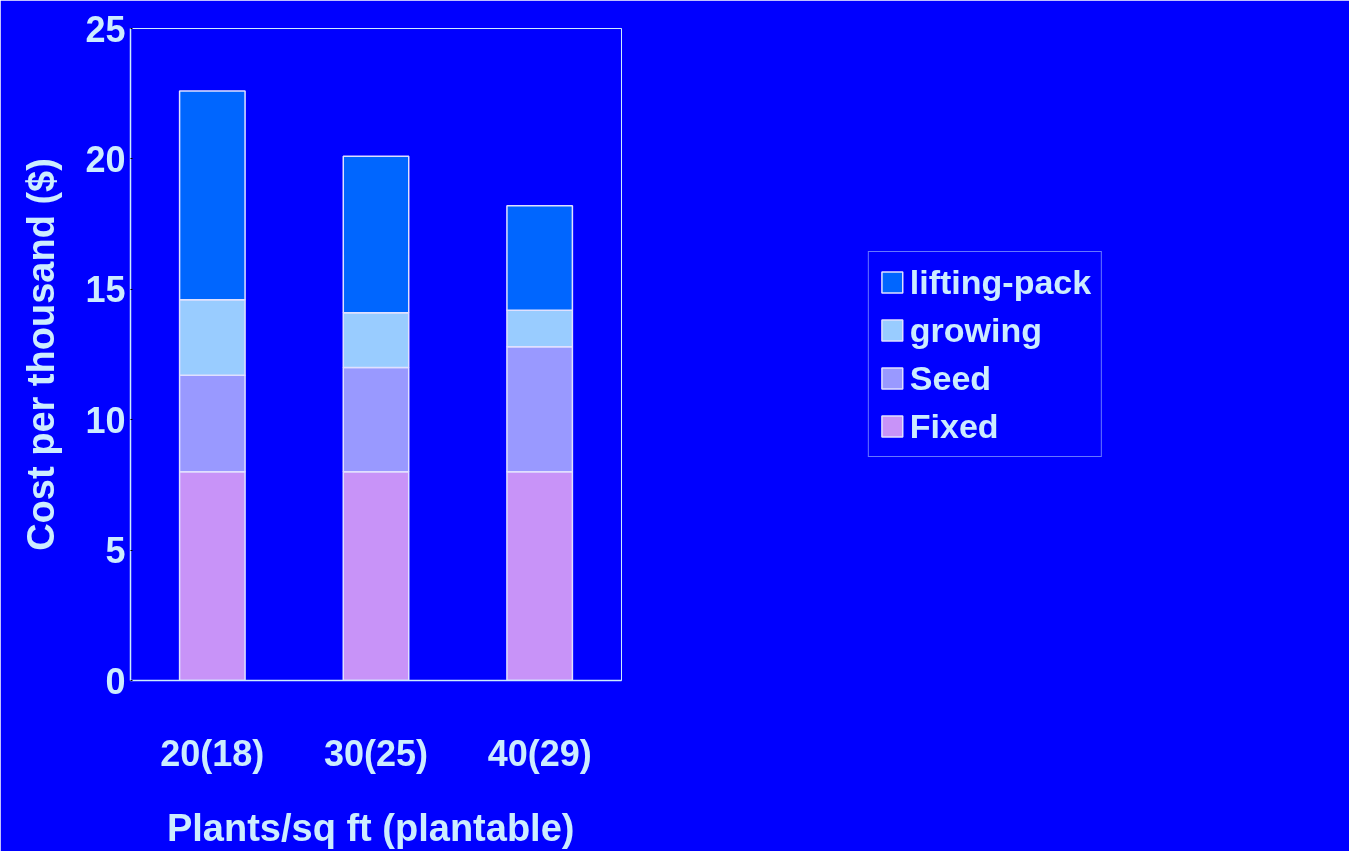  I want to click on y-tick-label: 25, so click(105, 29).